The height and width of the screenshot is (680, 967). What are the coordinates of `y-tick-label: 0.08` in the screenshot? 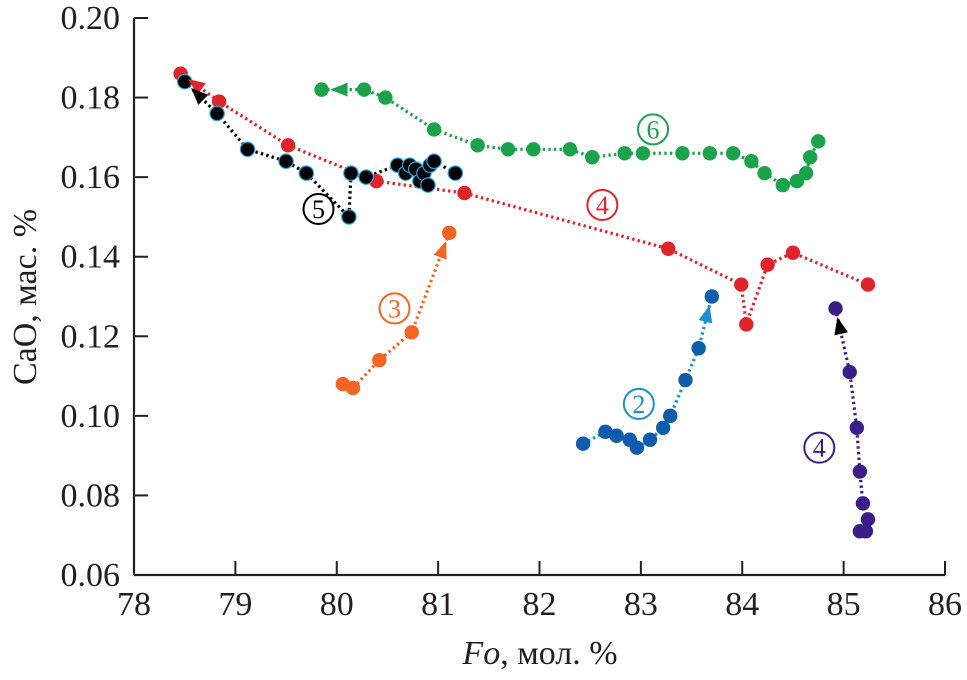 It's located at (91, 495).